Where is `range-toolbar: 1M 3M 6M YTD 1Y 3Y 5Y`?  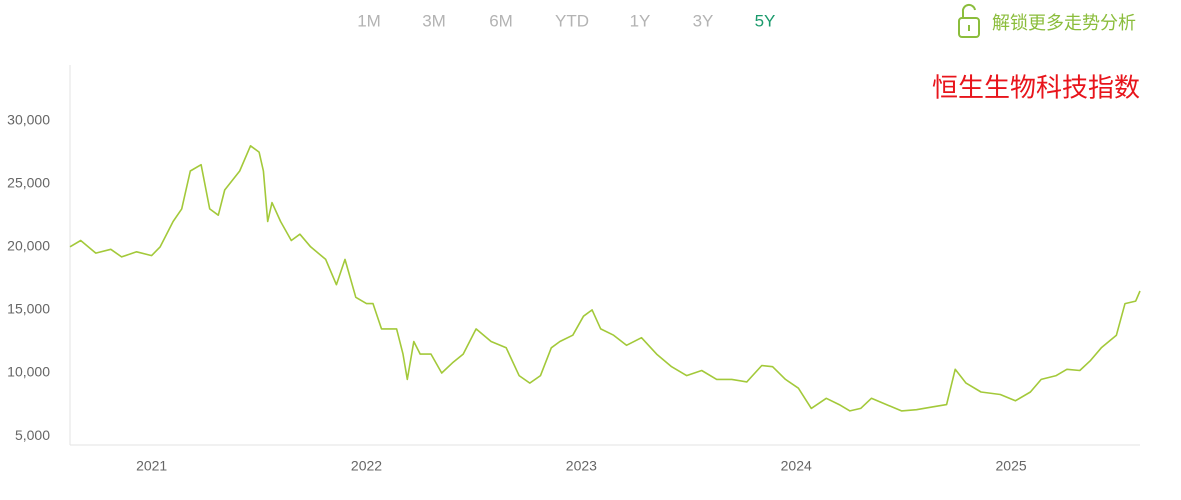
range-toolbar: 1M 3M 6M YTD 1Y 3Y 5Y is located at coordinates (566, 20).